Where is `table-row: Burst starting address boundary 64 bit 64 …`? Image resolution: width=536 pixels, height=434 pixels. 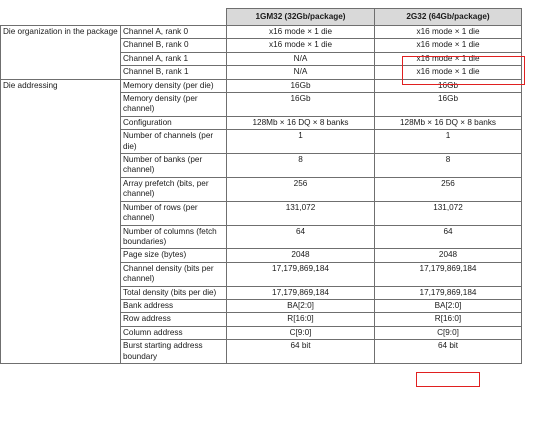 table-row: Burst starting address boundary 64 bit 64 … is located at coordinates (261, 351).